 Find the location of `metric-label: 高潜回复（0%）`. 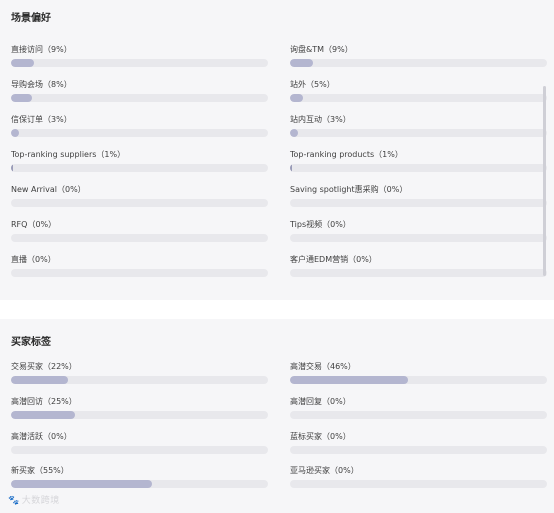

metric-label: 高潜回复（0%） is located at coordinates (320, 401).